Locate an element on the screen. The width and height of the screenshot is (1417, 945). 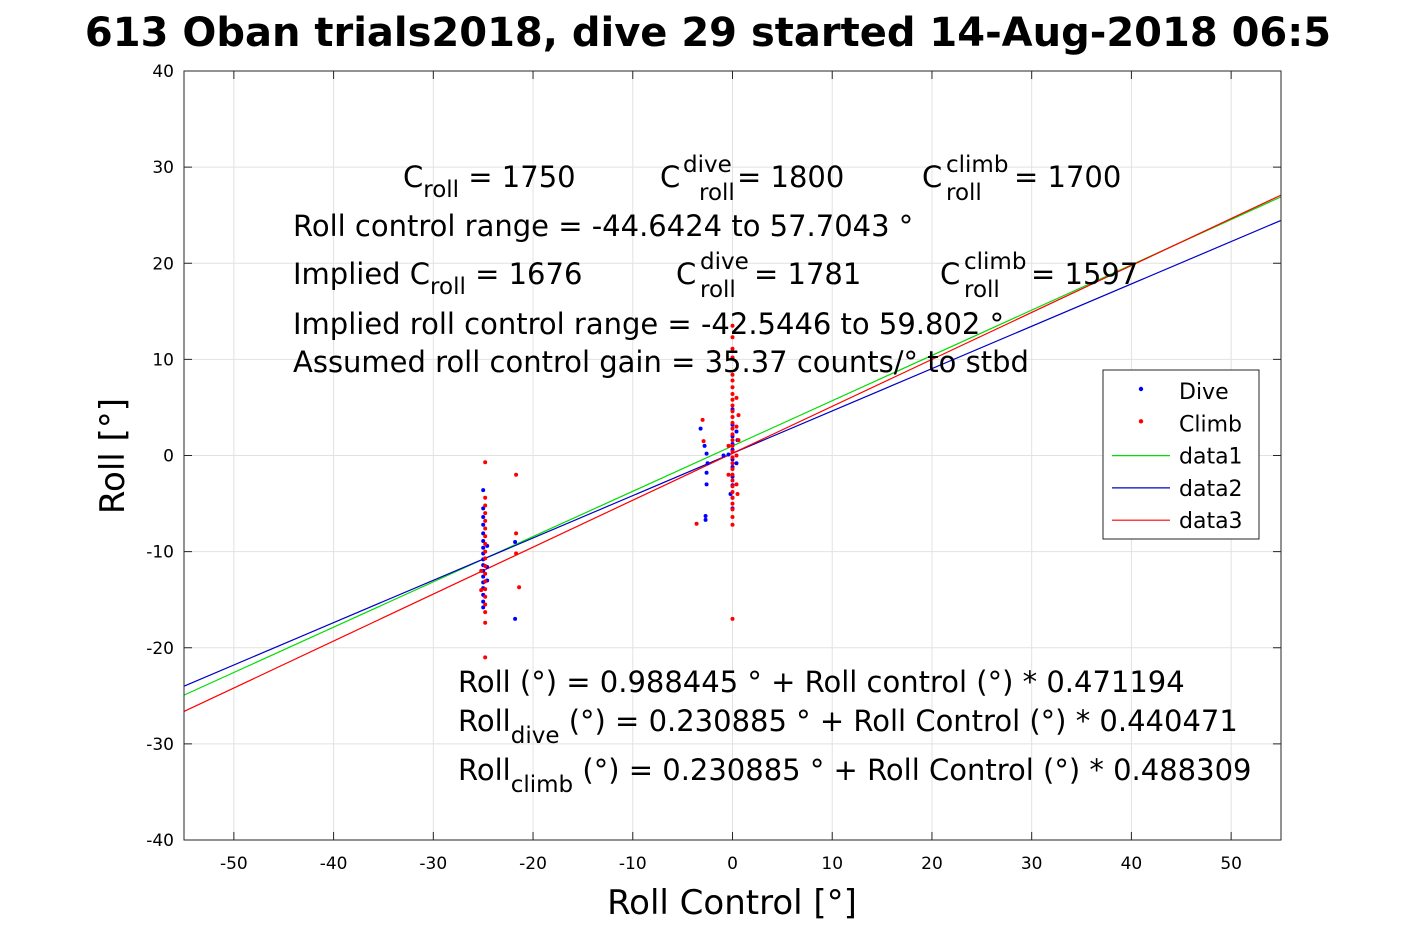
scatter-points is located at coordinates (610, 491).